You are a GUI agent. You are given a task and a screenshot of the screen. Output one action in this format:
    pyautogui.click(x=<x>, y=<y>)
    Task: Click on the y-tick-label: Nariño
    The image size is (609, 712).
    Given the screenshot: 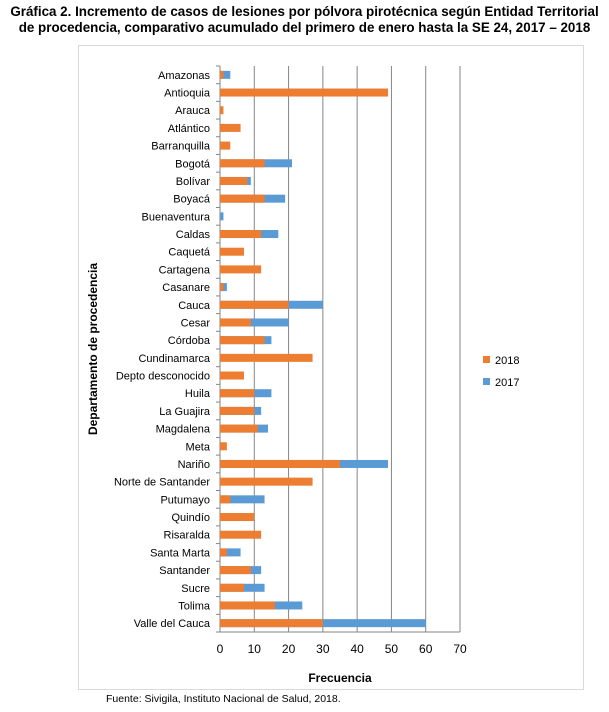 What is the action you would take?
    pyautogui.click(x=194, y=465)
    